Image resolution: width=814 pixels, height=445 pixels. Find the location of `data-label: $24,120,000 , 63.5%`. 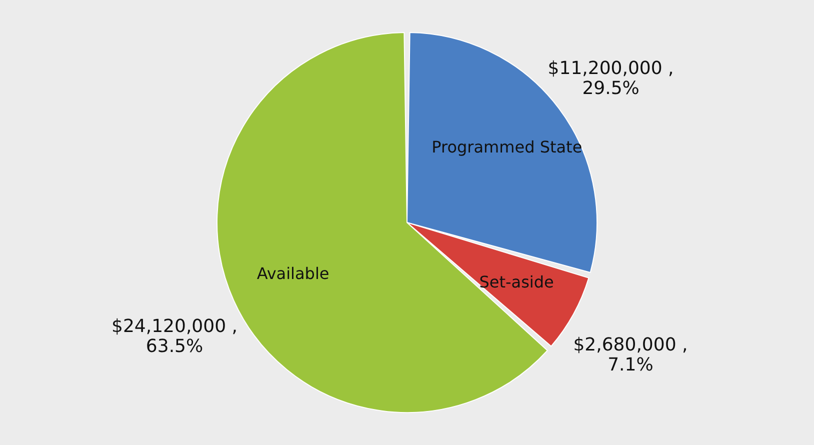

data-label: $24,120,000 , 63.5% is located at coordinates (175, 337).